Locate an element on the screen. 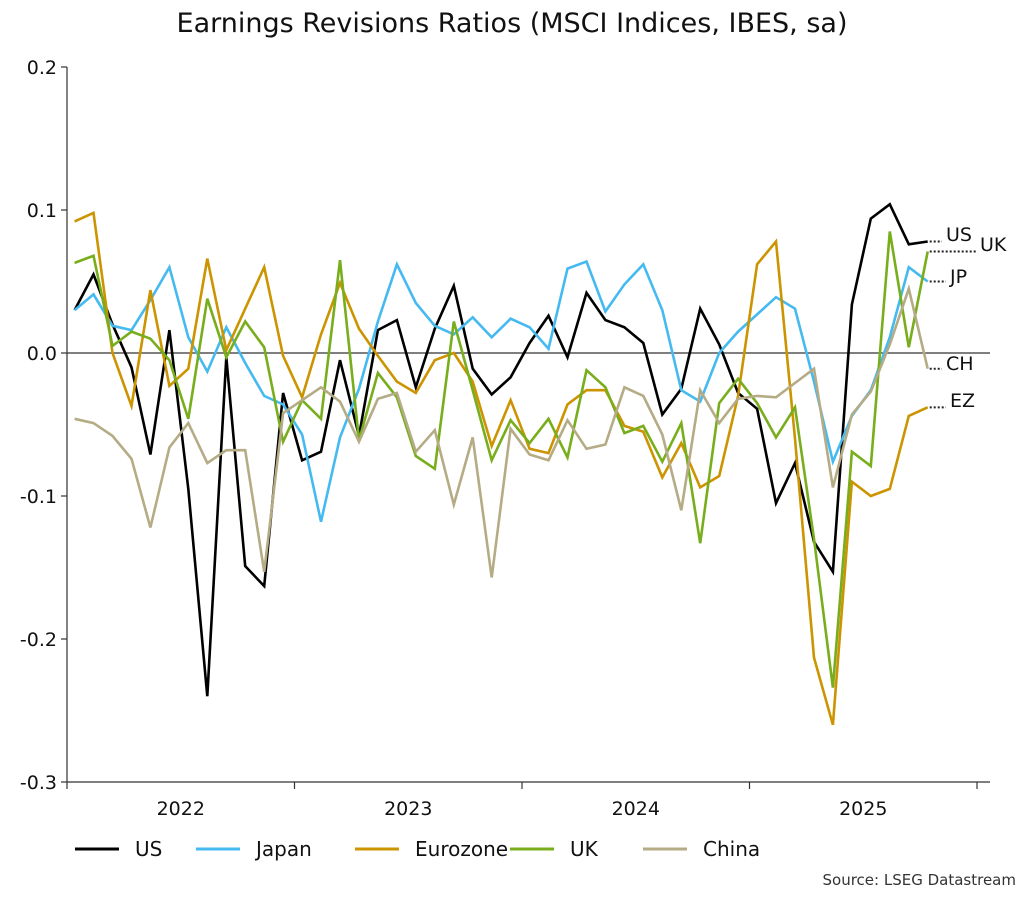 This screenshot has width=1024, height=897. x-tick-label: 2022 is located at coordinates (181, 809).